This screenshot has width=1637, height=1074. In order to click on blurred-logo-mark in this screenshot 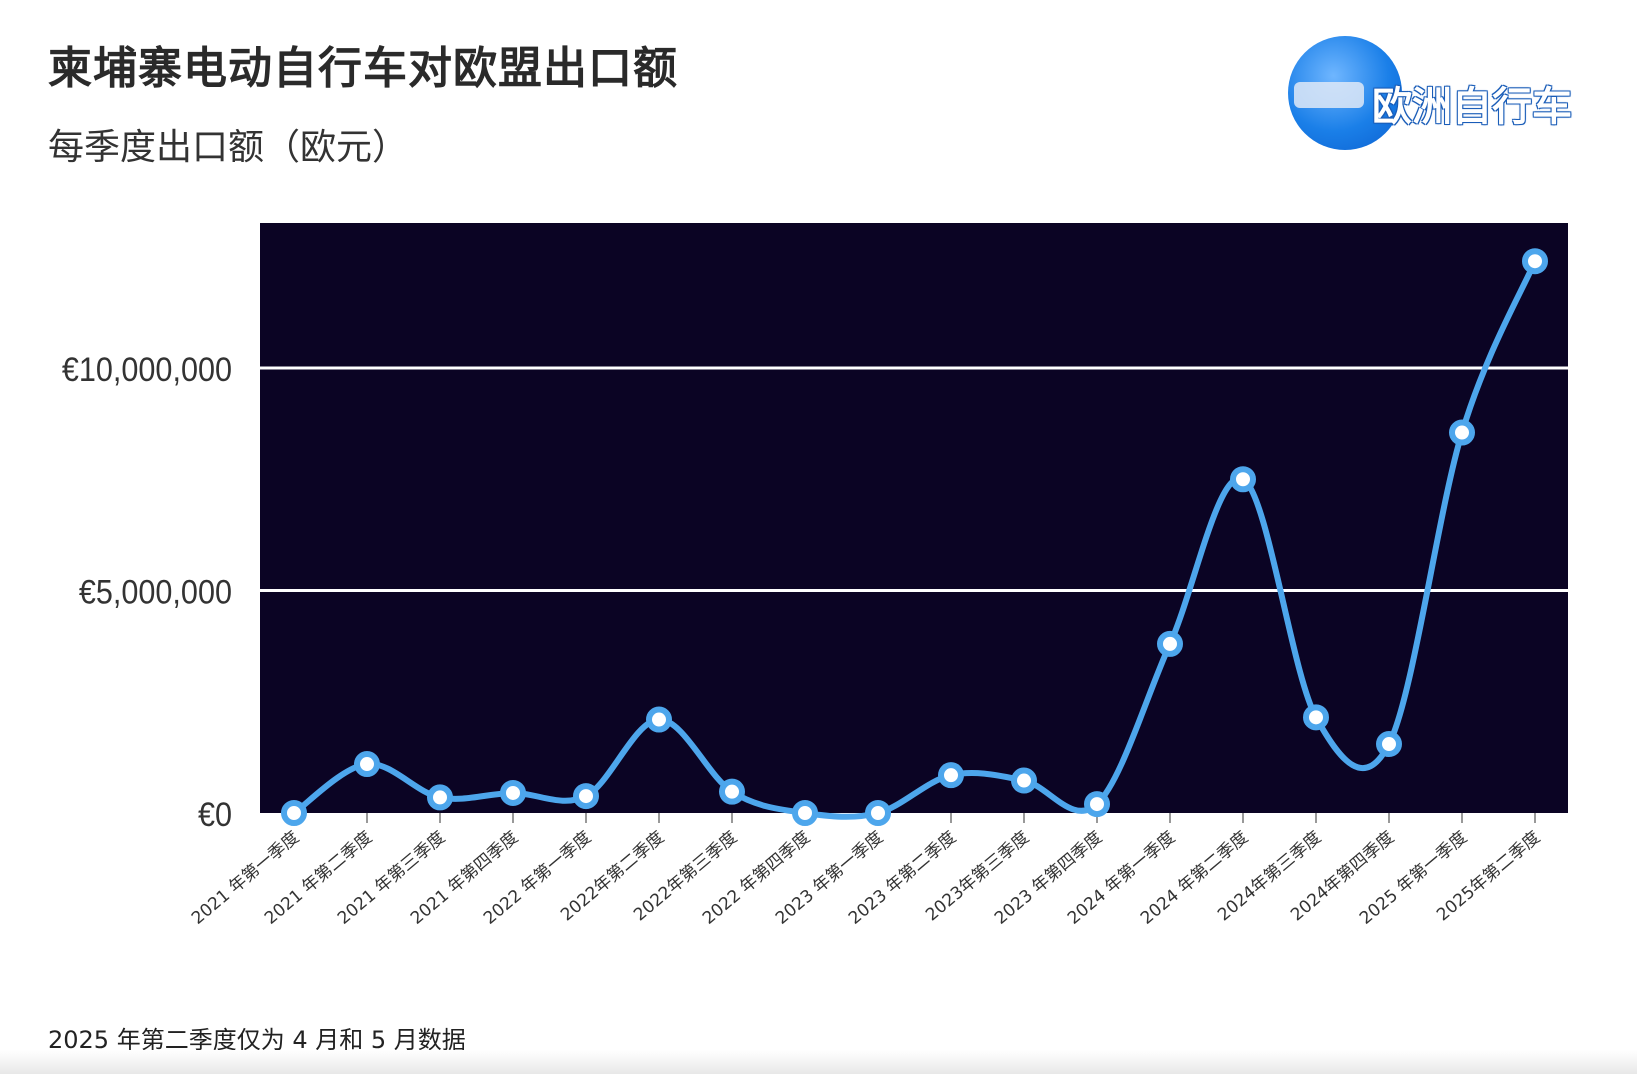, I will do `click(1329, 95)`.